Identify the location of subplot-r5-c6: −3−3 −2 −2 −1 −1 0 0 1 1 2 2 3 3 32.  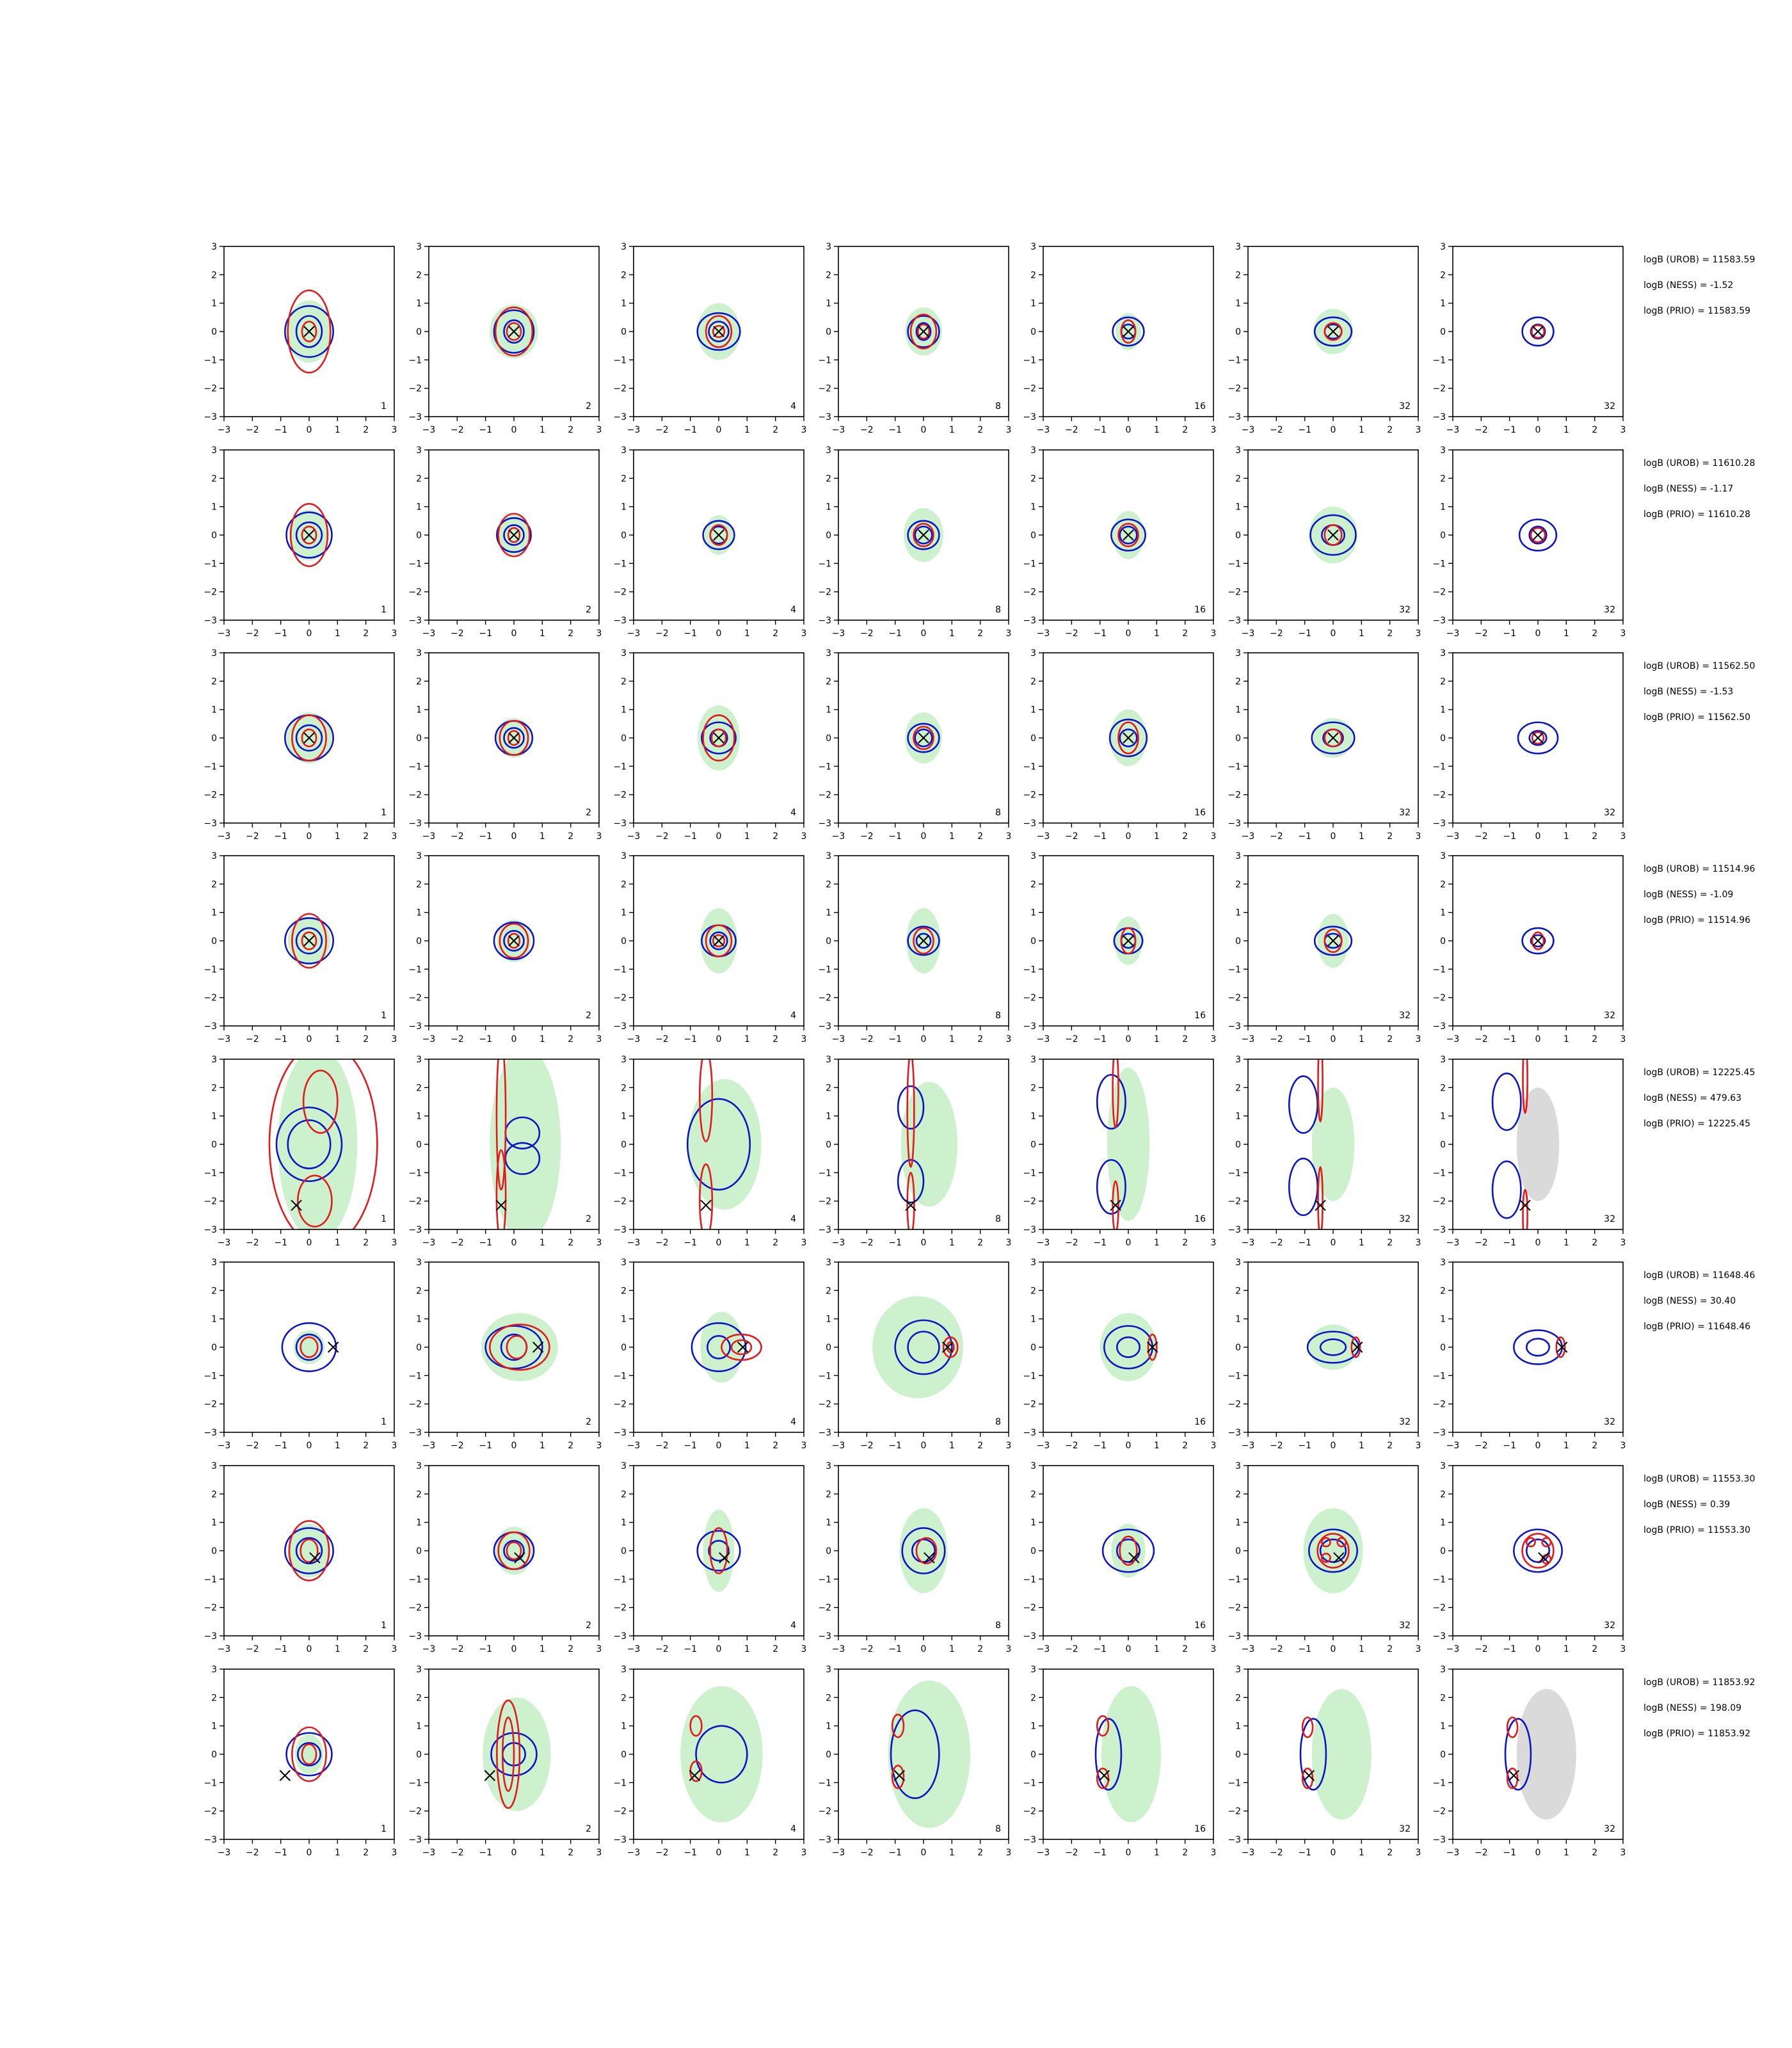
(1324, 1151).